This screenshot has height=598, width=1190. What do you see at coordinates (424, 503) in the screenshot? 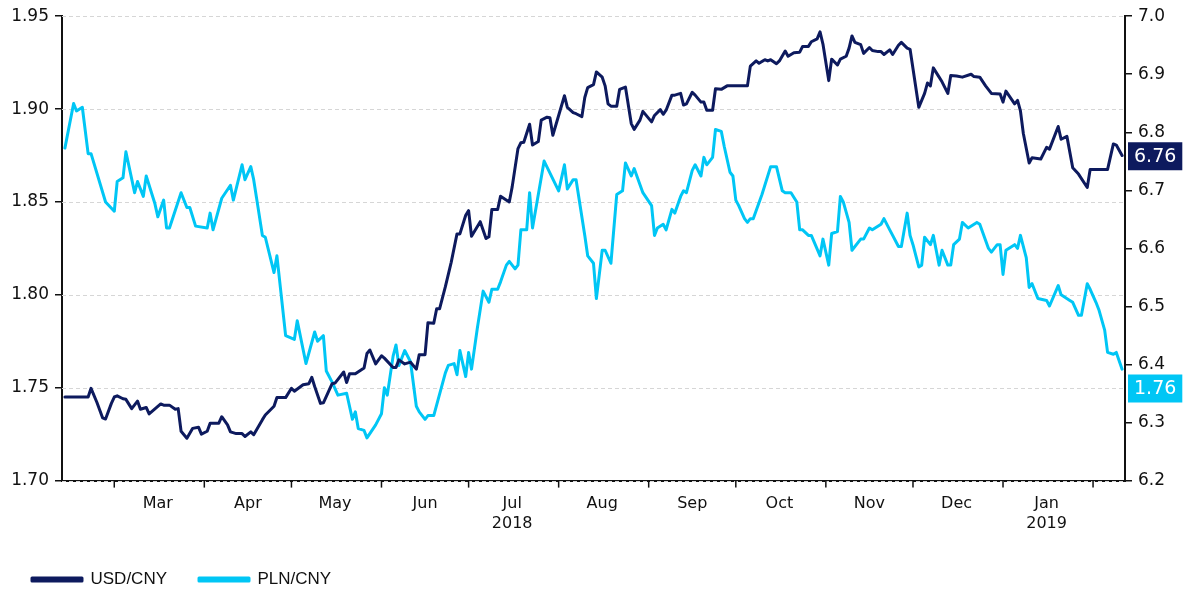
I see `x-tick-label: Jun` at bounding box center [424, 503].